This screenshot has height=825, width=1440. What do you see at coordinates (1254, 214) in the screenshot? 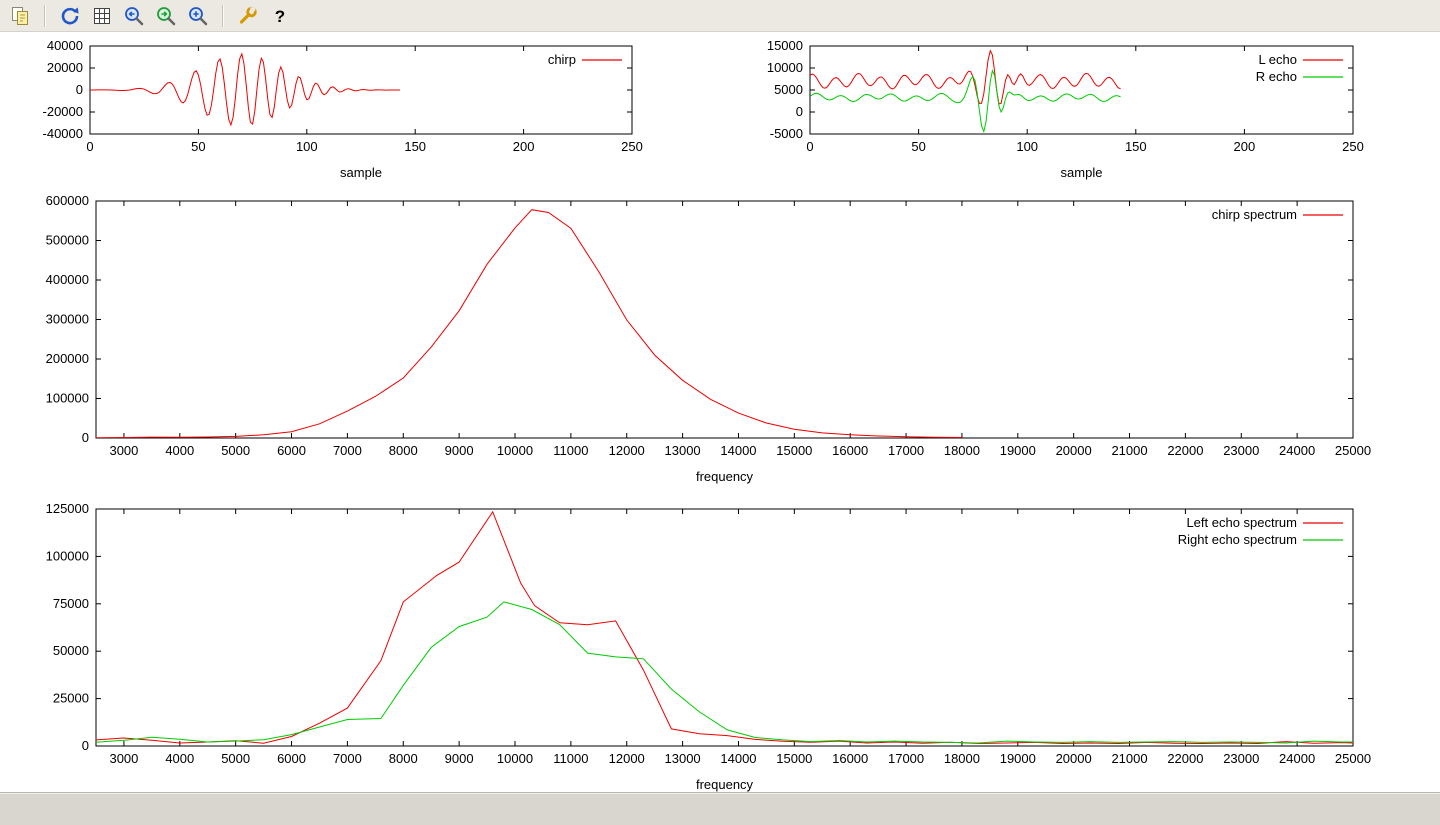
I see `legend-label: chirp spectrum` at bounding box center [1254, 214].